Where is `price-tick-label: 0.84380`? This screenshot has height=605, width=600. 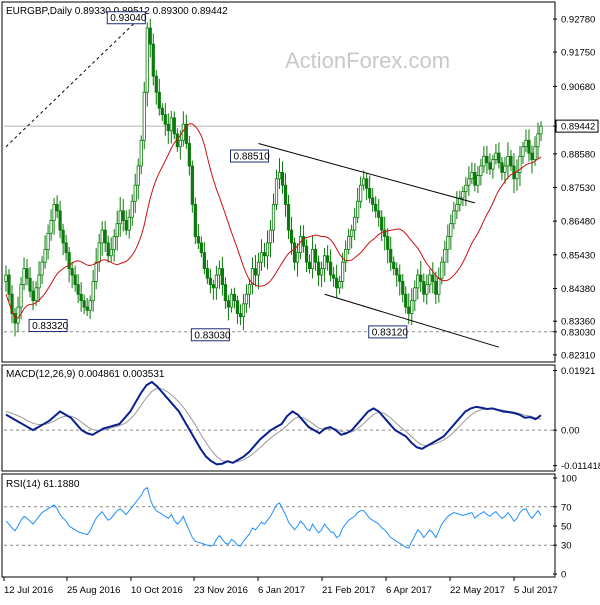 price-tick-label: 0.84380 is located at coordinates (578, 289).